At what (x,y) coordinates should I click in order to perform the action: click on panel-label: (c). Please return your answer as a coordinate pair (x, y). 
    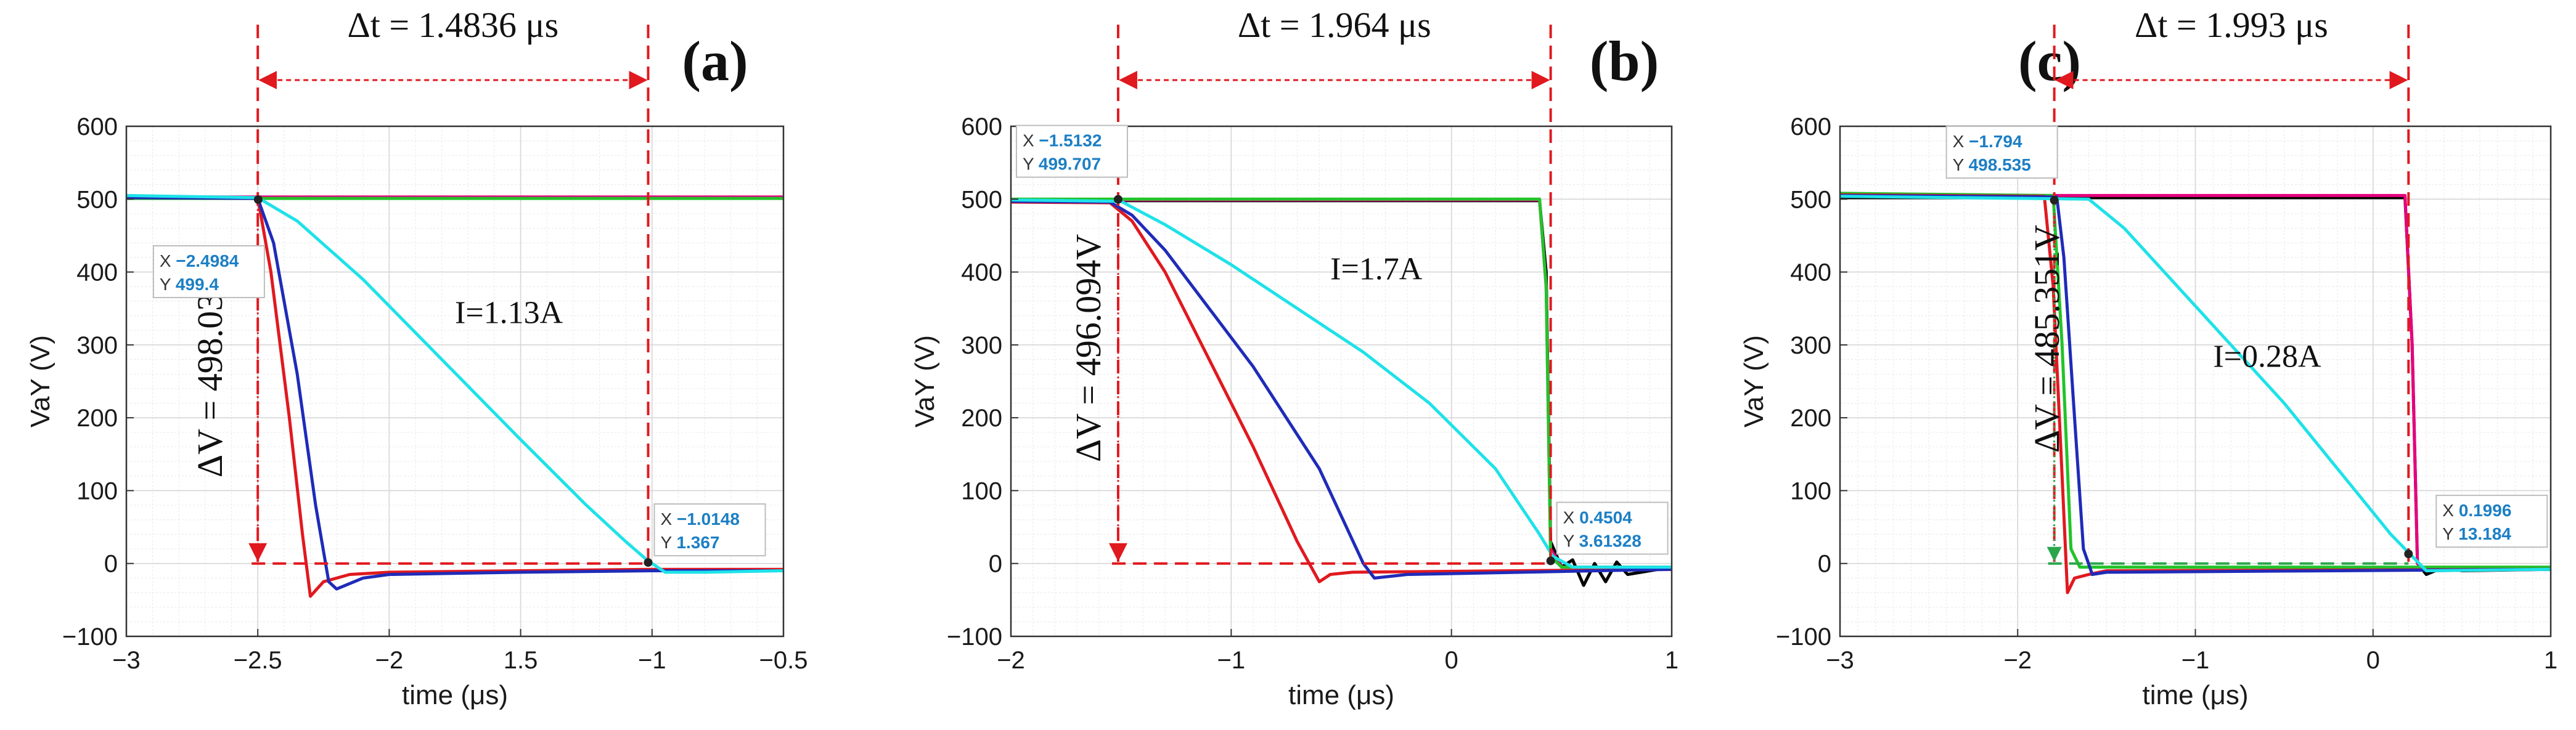
    Looking at the image, I should click on (2049, 61).